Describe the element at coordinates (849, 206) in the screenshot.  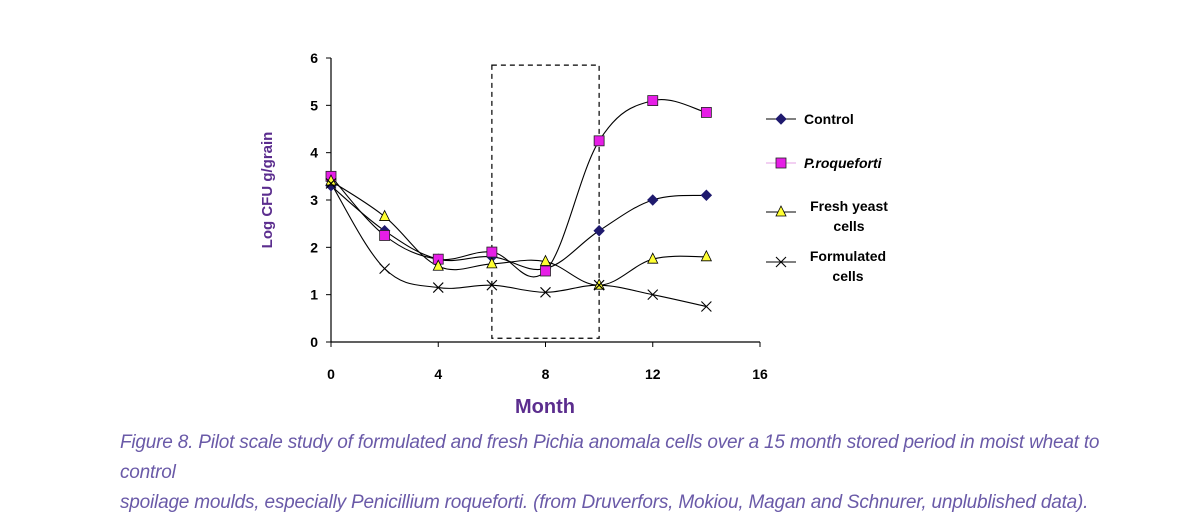
I see `legend-fresh-label-1: Fresh yeast` at that location.